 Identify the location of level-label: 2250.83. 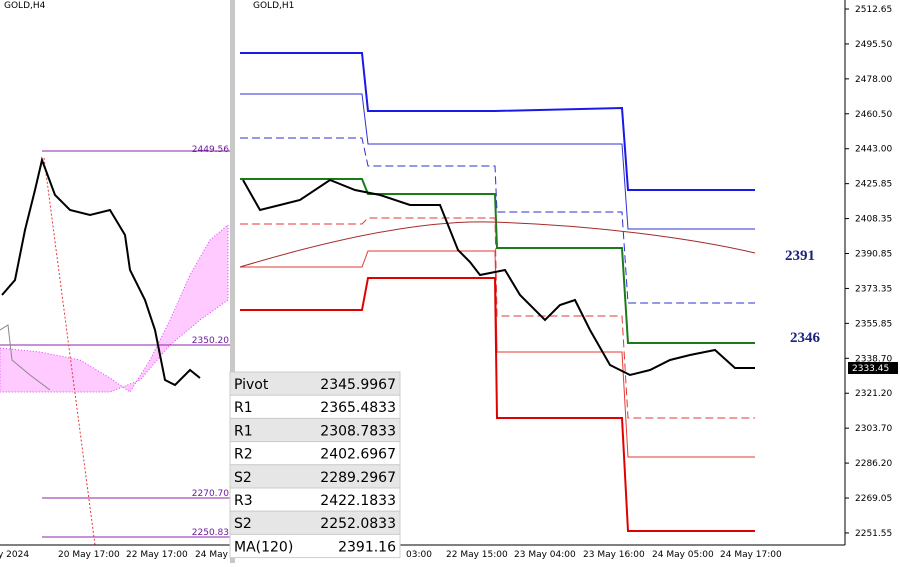
(210, 533).